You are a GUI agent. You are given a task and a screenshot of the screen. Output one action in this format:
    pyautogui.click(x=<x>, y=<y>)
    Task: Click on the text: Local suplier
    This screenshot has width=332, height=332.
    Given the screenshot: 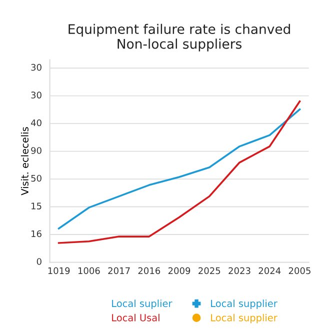 What is the action you would take?
    pyautogui.click(x=142, y=304)
    